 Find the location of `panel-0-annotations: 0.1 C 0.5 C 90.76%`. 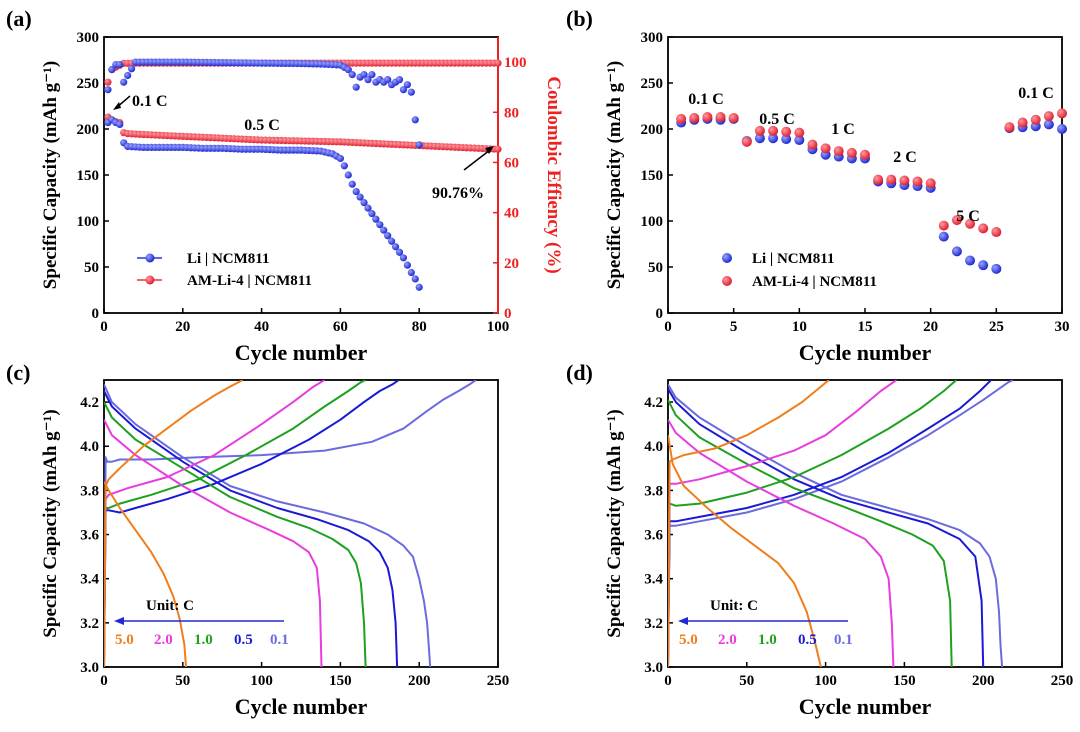

panel-0-annotations: 0.1 C 0.5 C 90.76% is located at coordinates (303, 147).